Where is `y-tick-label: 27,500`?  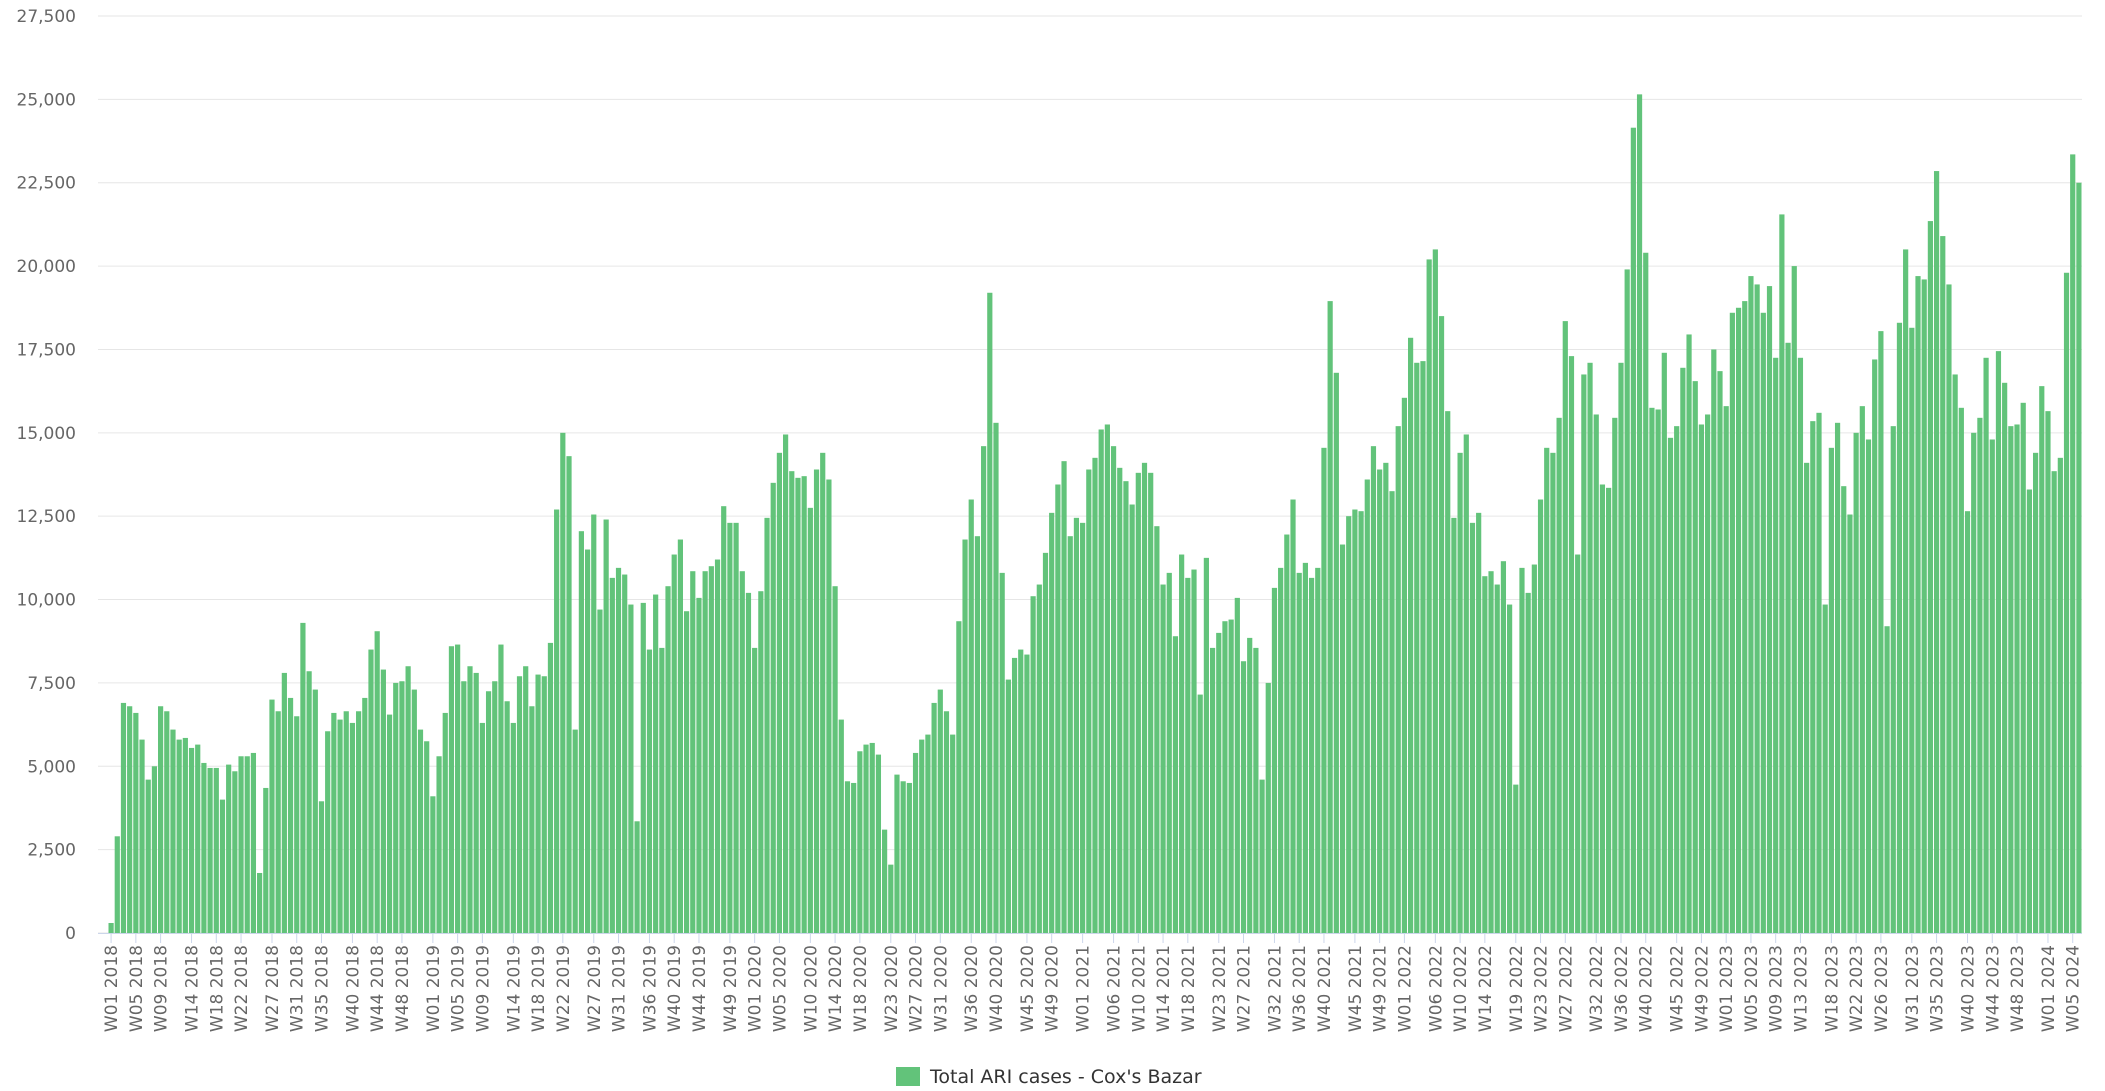
y-tick-label: 27,500 is located at coordinates (46, 17).